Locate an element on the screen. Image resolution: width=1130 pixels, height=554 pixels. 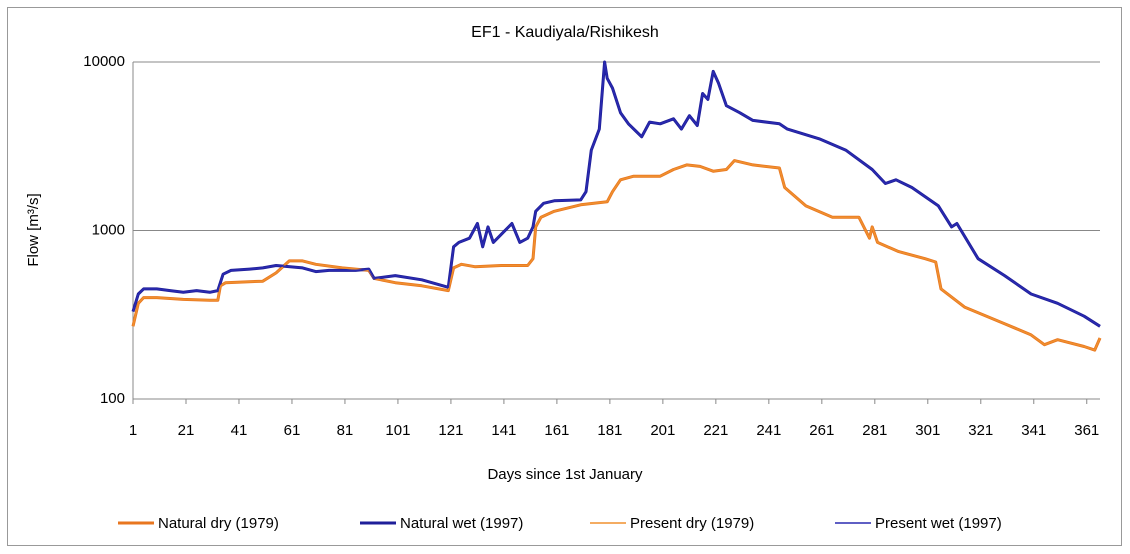
x-tick-label: 161 is located at coordinates (556, 430).